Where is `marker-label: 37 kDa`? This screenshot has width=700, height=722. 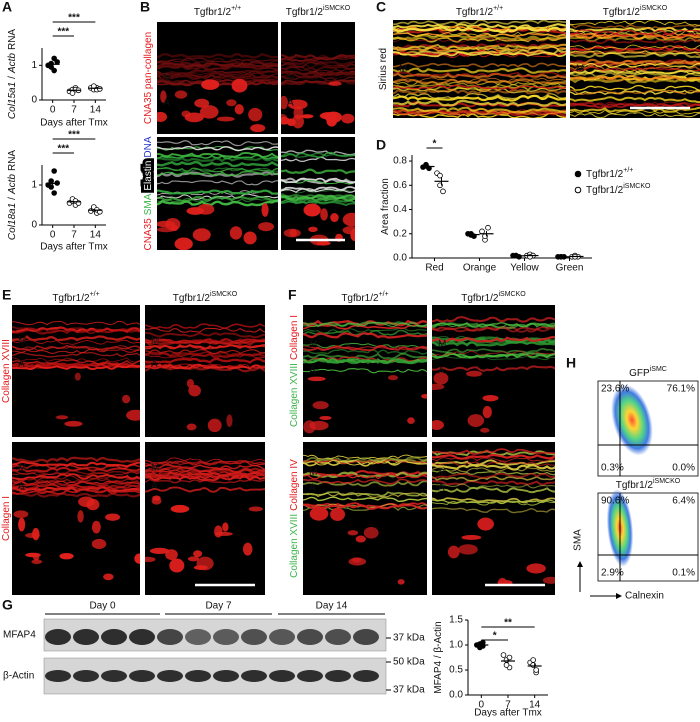 marker-label: 37 kDa is located at coordinates (409, 690).